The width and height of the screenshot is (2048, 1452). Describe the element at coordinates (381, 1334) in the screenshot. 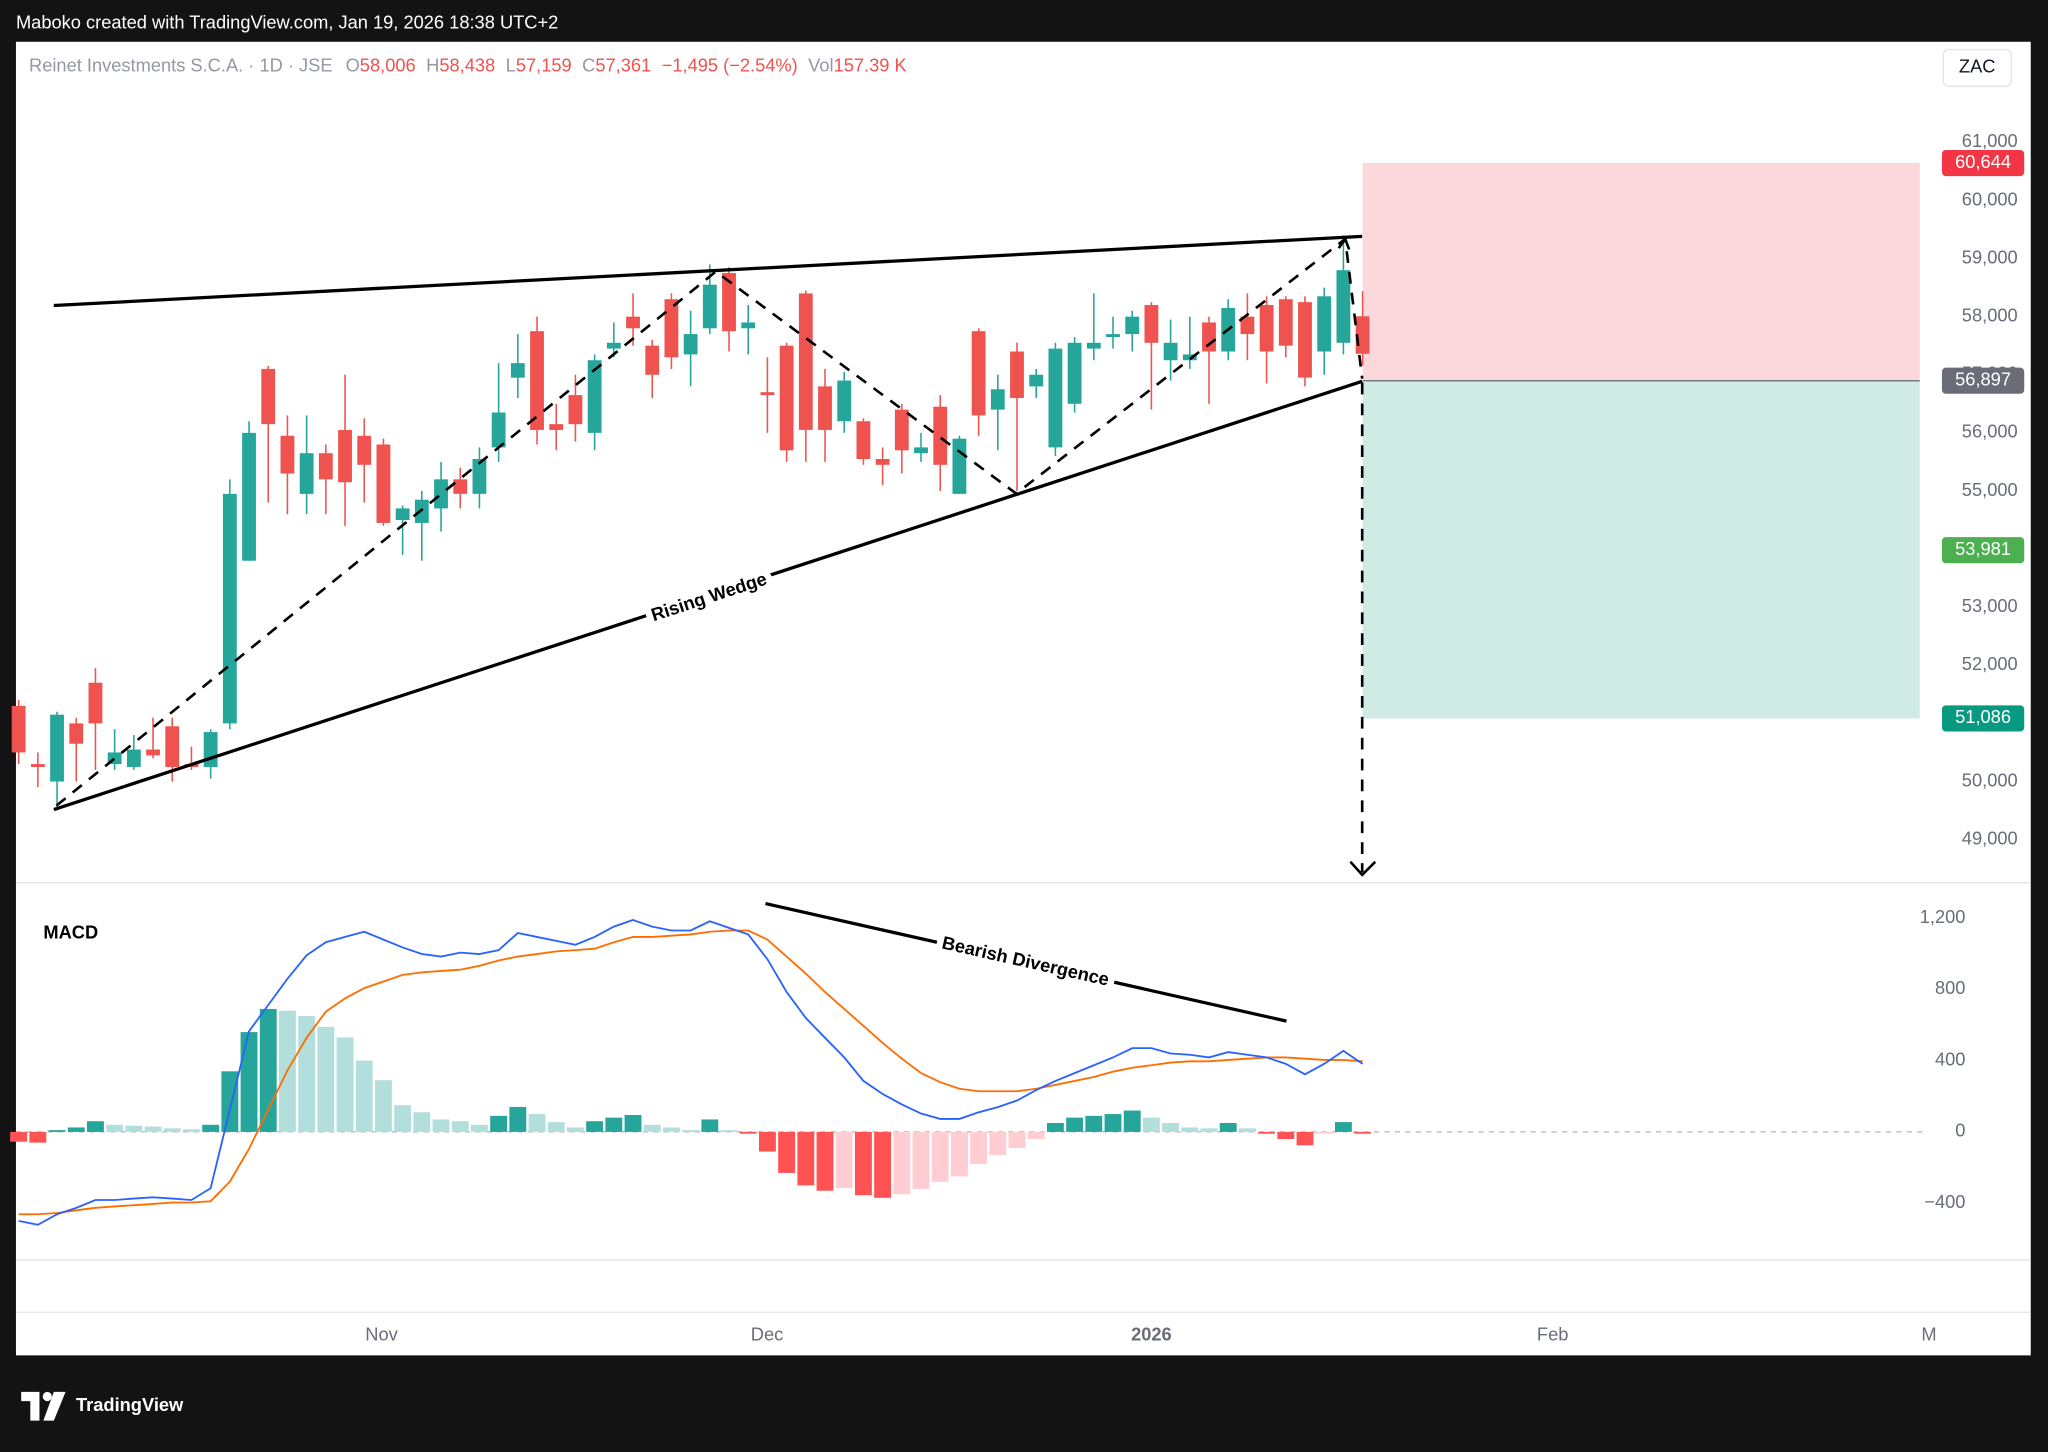

I see `x-tick-label: Nov` at that location.